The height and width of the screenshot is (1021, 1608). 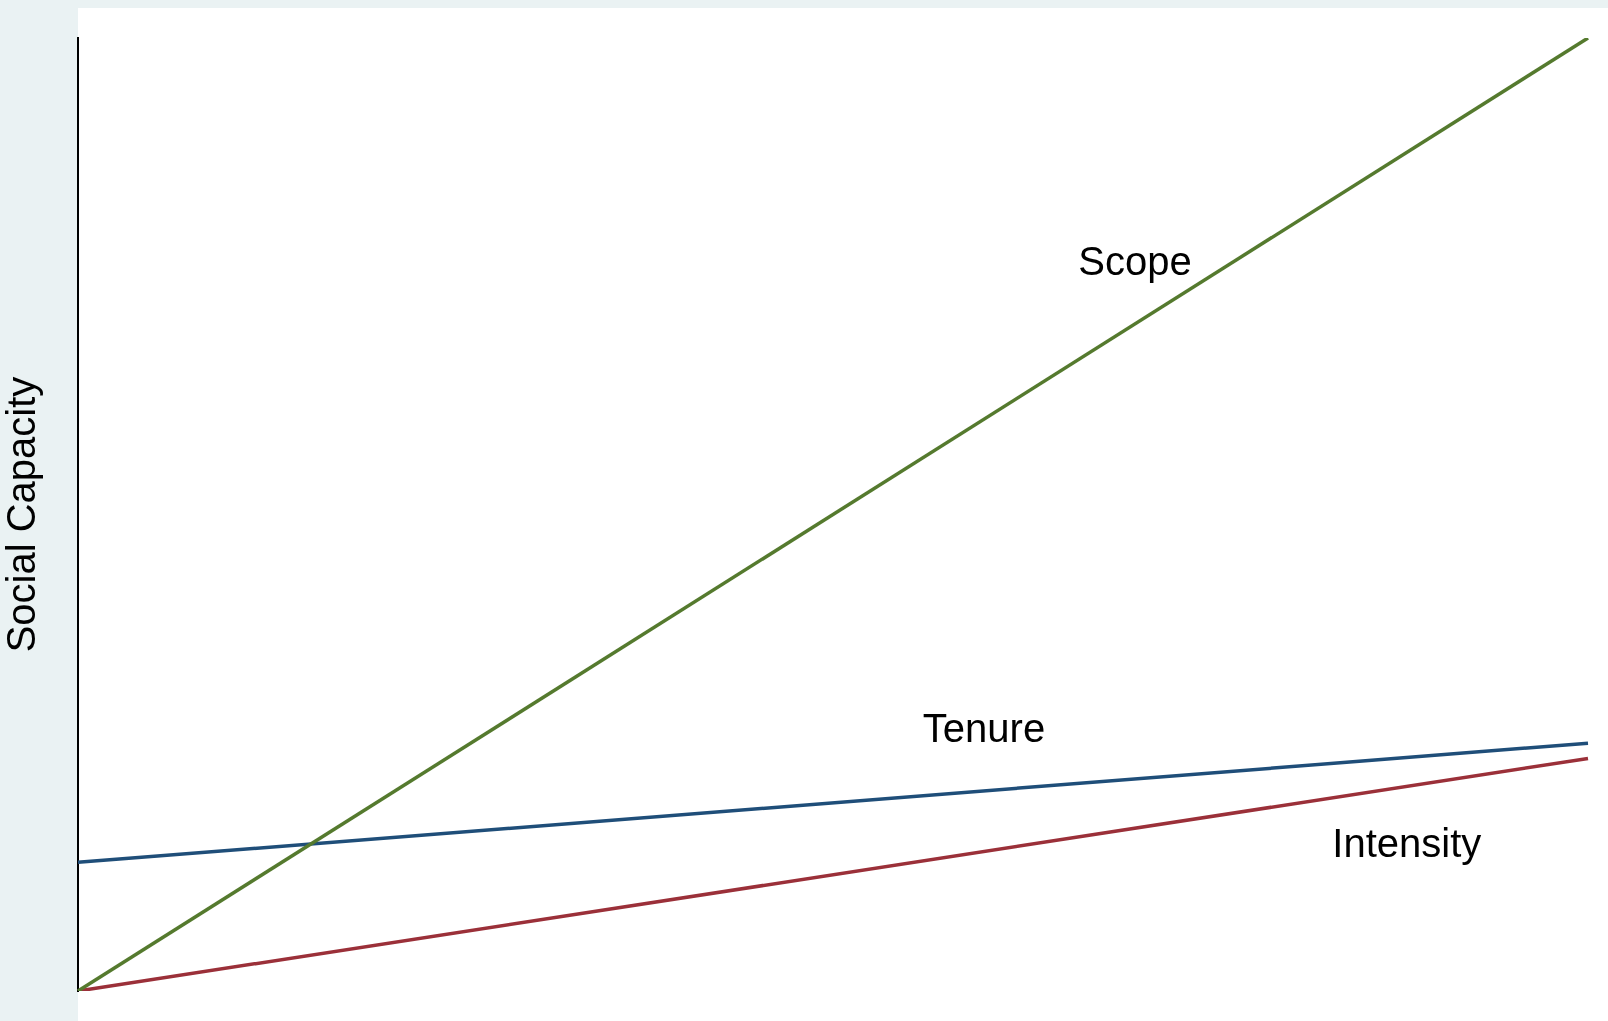 I want to click on series-label: Intensity, so click(x=1407, y=843).